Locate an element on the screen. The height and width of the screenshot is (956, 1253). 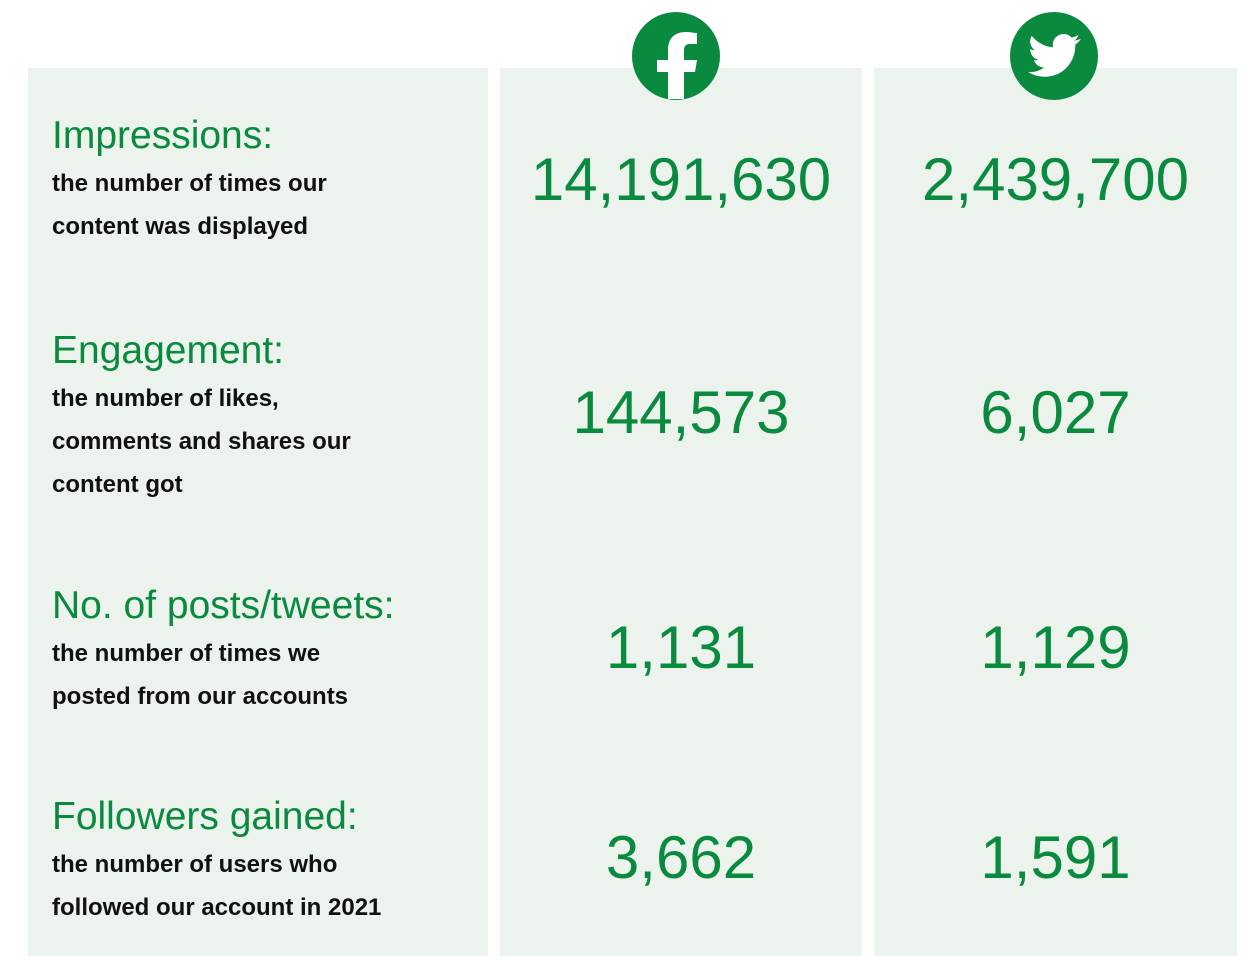
facebook-value: 14,191,630 is located at coordinates (681, 179).